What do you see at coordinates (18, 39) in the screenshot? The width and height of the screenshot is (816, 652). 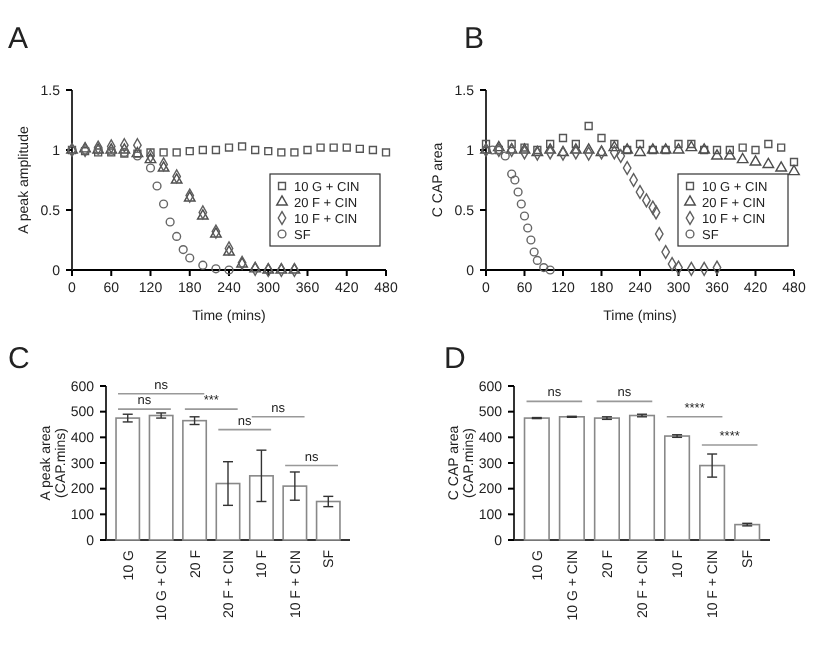 I see `chart-title: A` at bounding box center [18, 39].